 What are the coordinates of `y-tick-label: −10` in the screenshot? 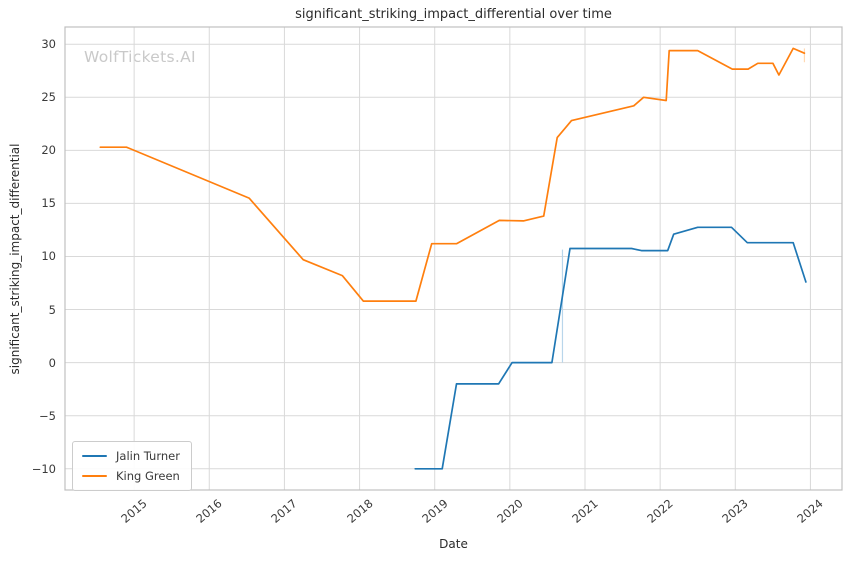 It's located at (43, 468).